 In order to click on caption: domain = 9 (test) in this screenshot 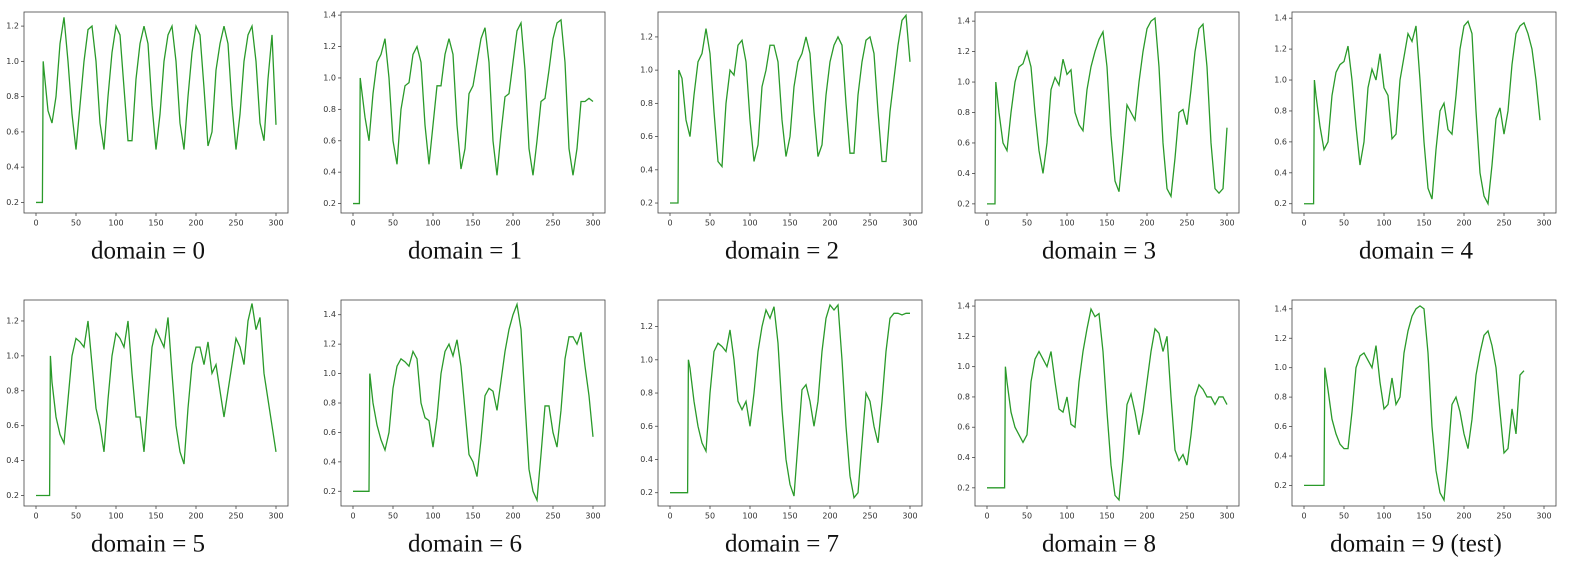, I will do `click(1416, 544)`.